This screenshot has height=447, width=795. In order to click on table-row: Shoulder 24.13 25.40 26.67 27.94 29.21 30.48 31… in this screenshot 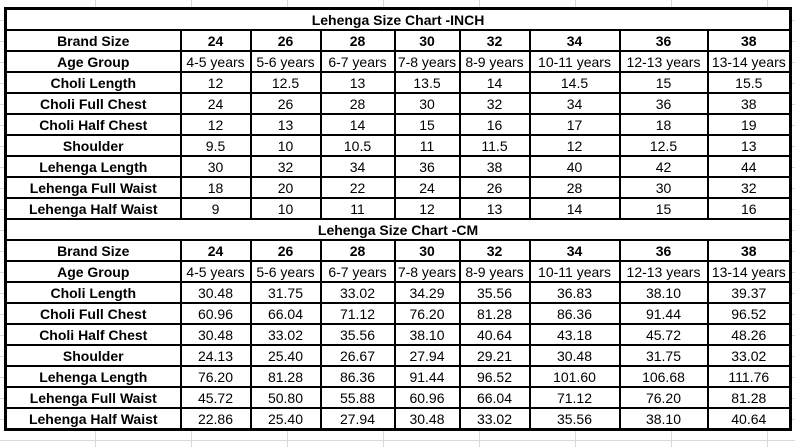, I will do `click(398, 355)`.